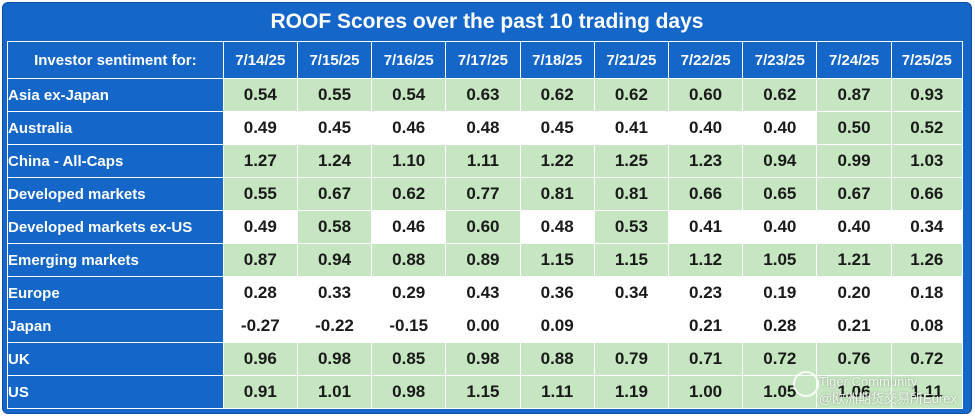  What do you see at coordinates (409, 293) in the screenshot?
I see `score-cell: 0.29` at bounding box center [409, 293].